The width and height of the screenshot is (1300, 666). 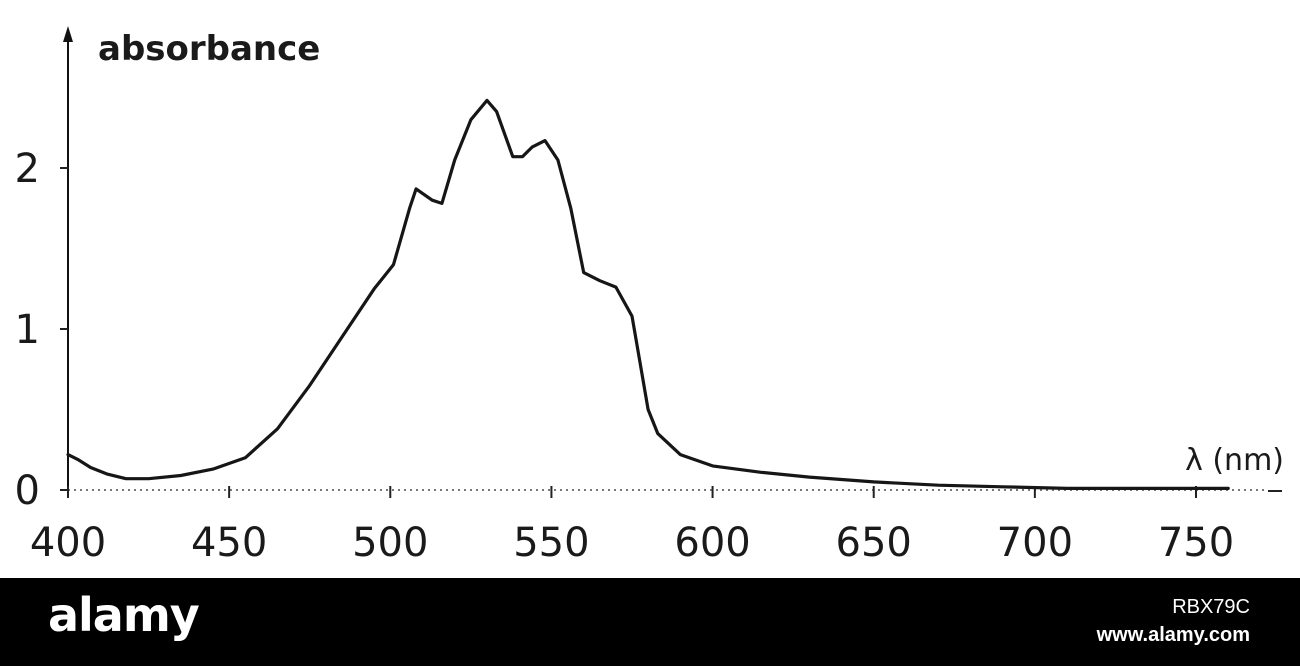 What do you see at coordinates (650, 622) in the screenshot?
I see `watermark-bar: alamy RBX79C www.alamy.com` at bounding box center [650, 622].